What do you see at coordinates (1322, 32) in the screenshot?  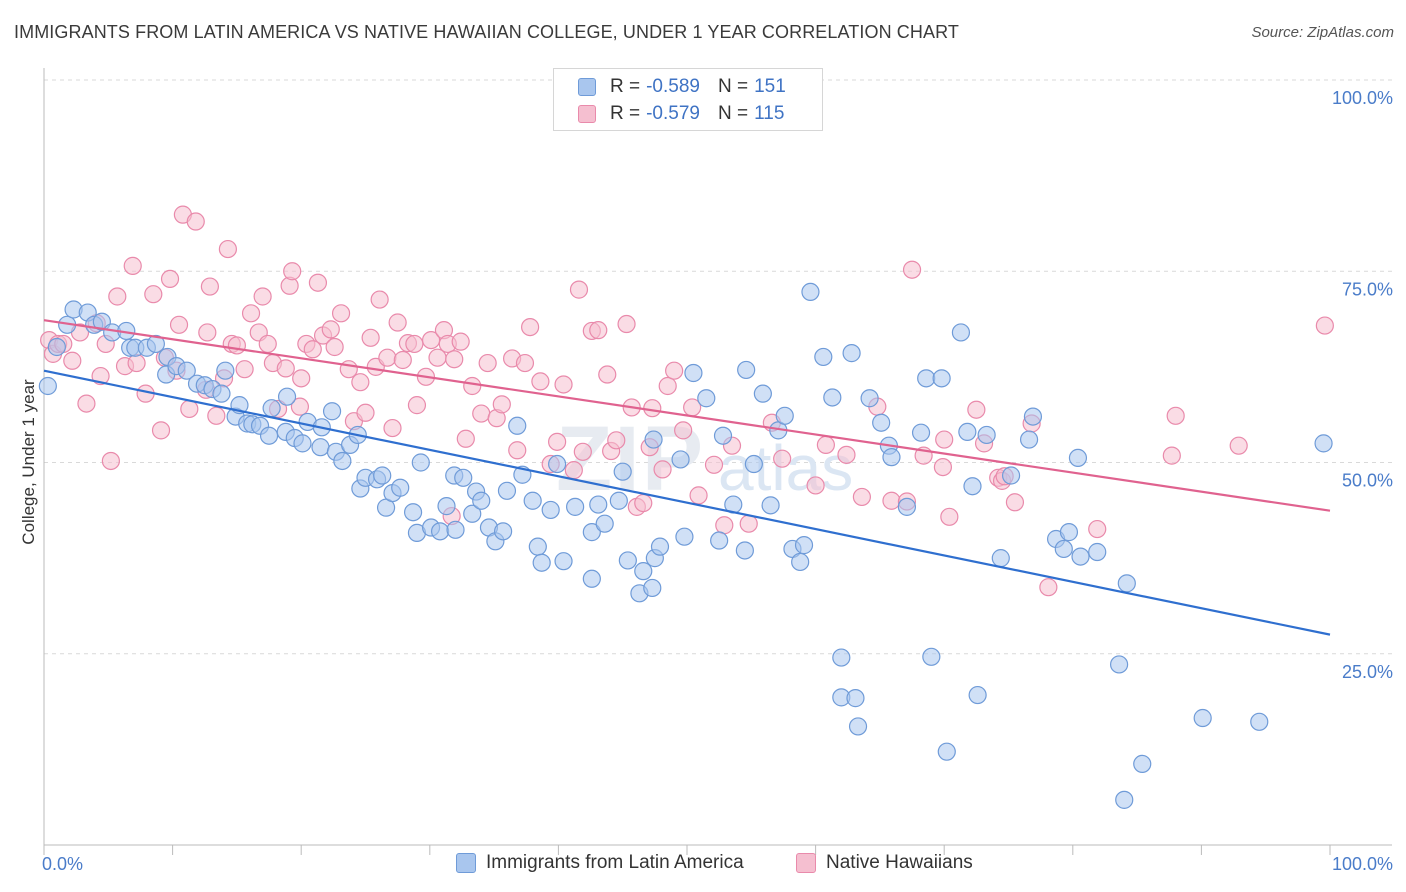 I see `source-credit: Source: ZipAtlas.com` at bounding box center [1322, 32].